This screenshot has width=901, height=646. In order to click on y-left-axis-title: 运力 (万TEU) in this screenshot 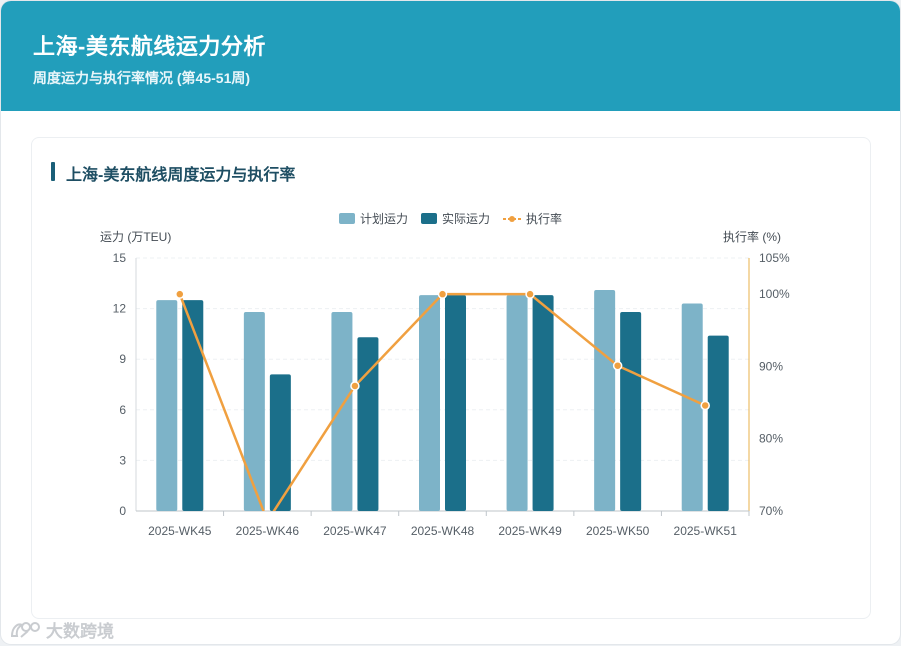, I will do `click(135, 237)`.